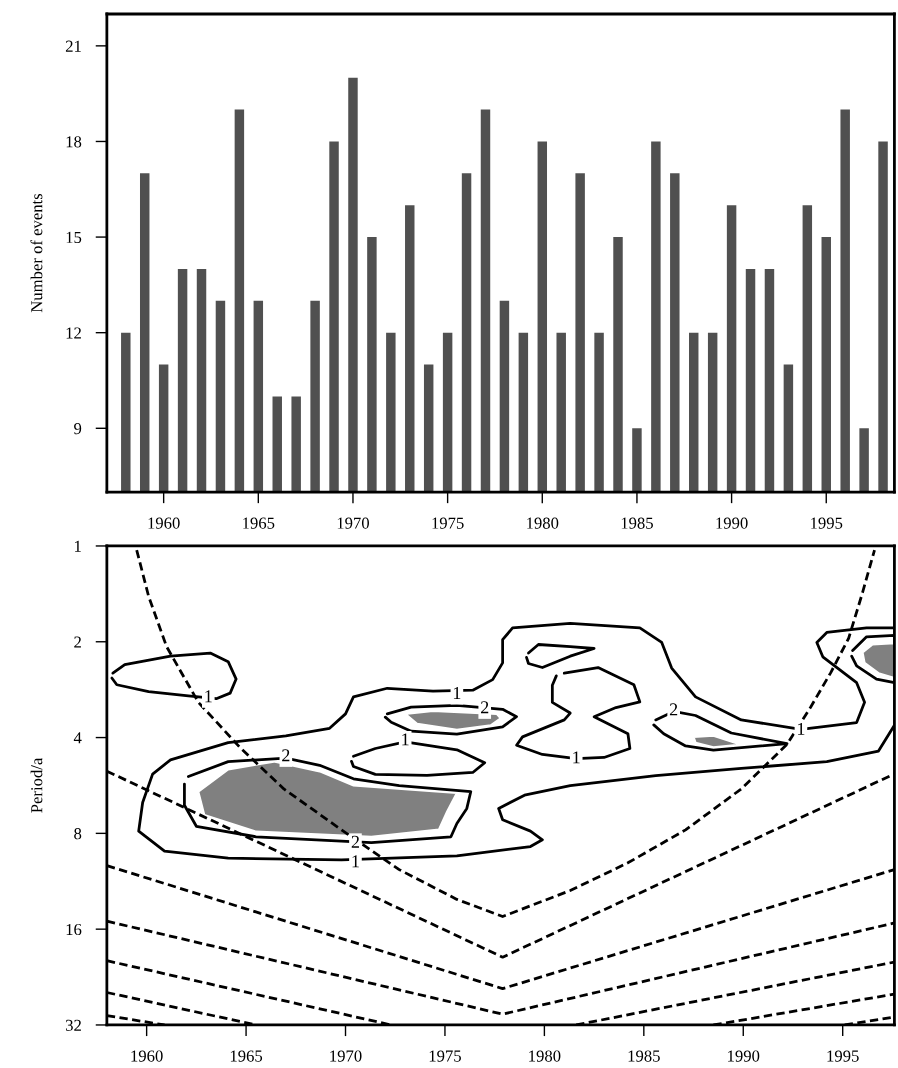  Describe the element at coordinates (36, 253) in the screenshot. I see `y-axis-title: Number of events` at that location.